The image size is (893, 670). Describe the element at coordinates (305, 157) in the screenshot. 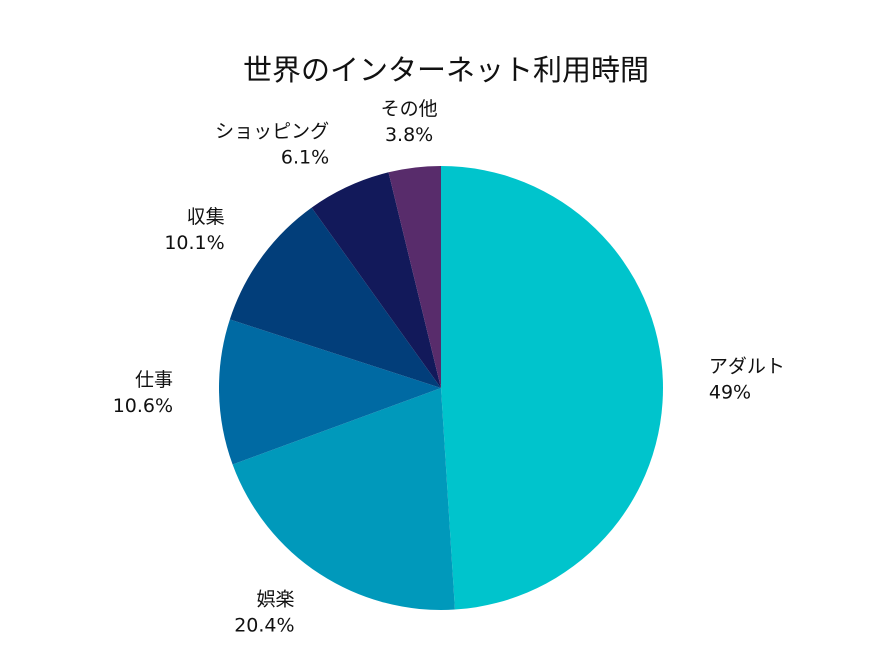

I see `slice-value-label: 6.1%` at that location.